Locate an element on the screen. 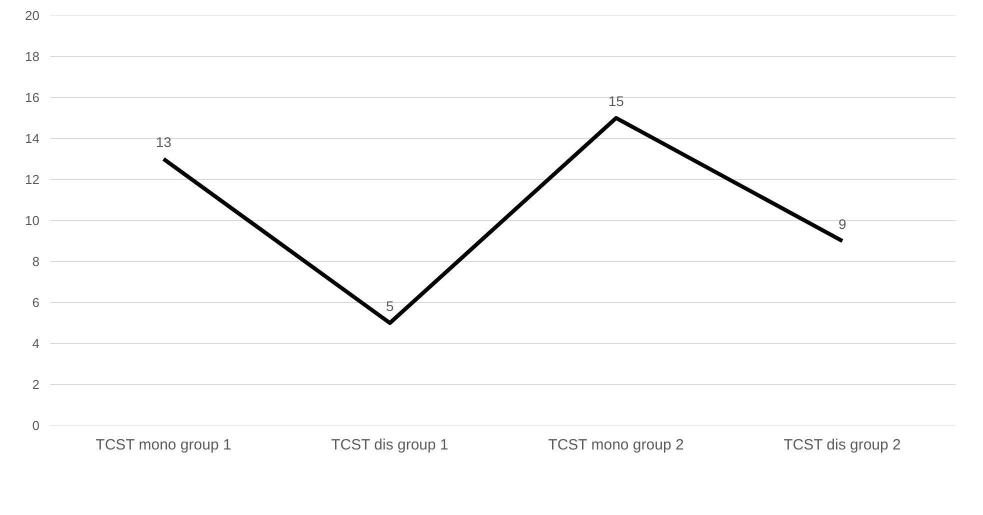  y-tick-label: 16 is located at coordinates (32, 97).